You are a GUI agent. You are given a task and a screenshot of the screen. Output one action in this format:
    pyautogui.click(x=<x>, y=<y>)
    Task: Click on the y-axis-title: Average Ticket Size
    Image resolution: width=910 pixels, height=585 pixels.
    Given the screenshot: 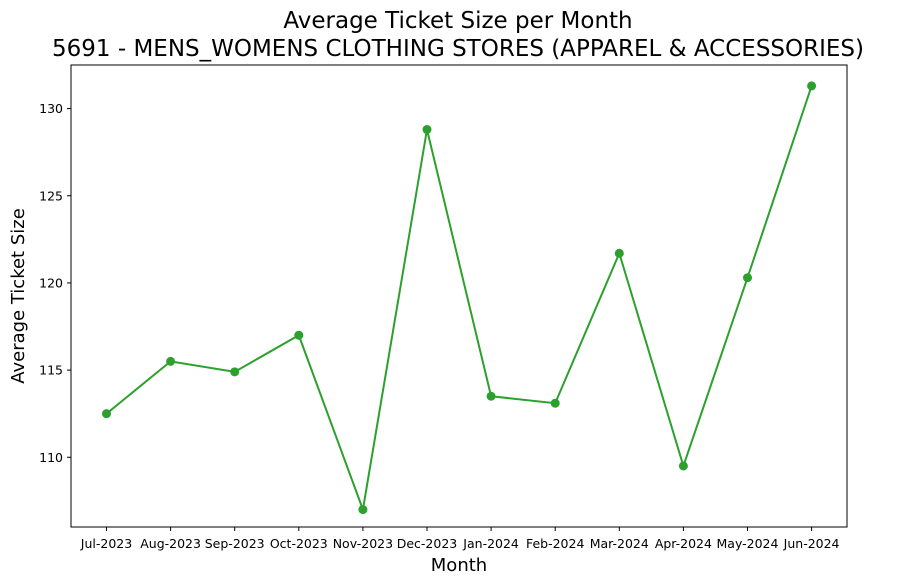 What is the action you would take?
    pyautogui.click(x=18, y=296)
    